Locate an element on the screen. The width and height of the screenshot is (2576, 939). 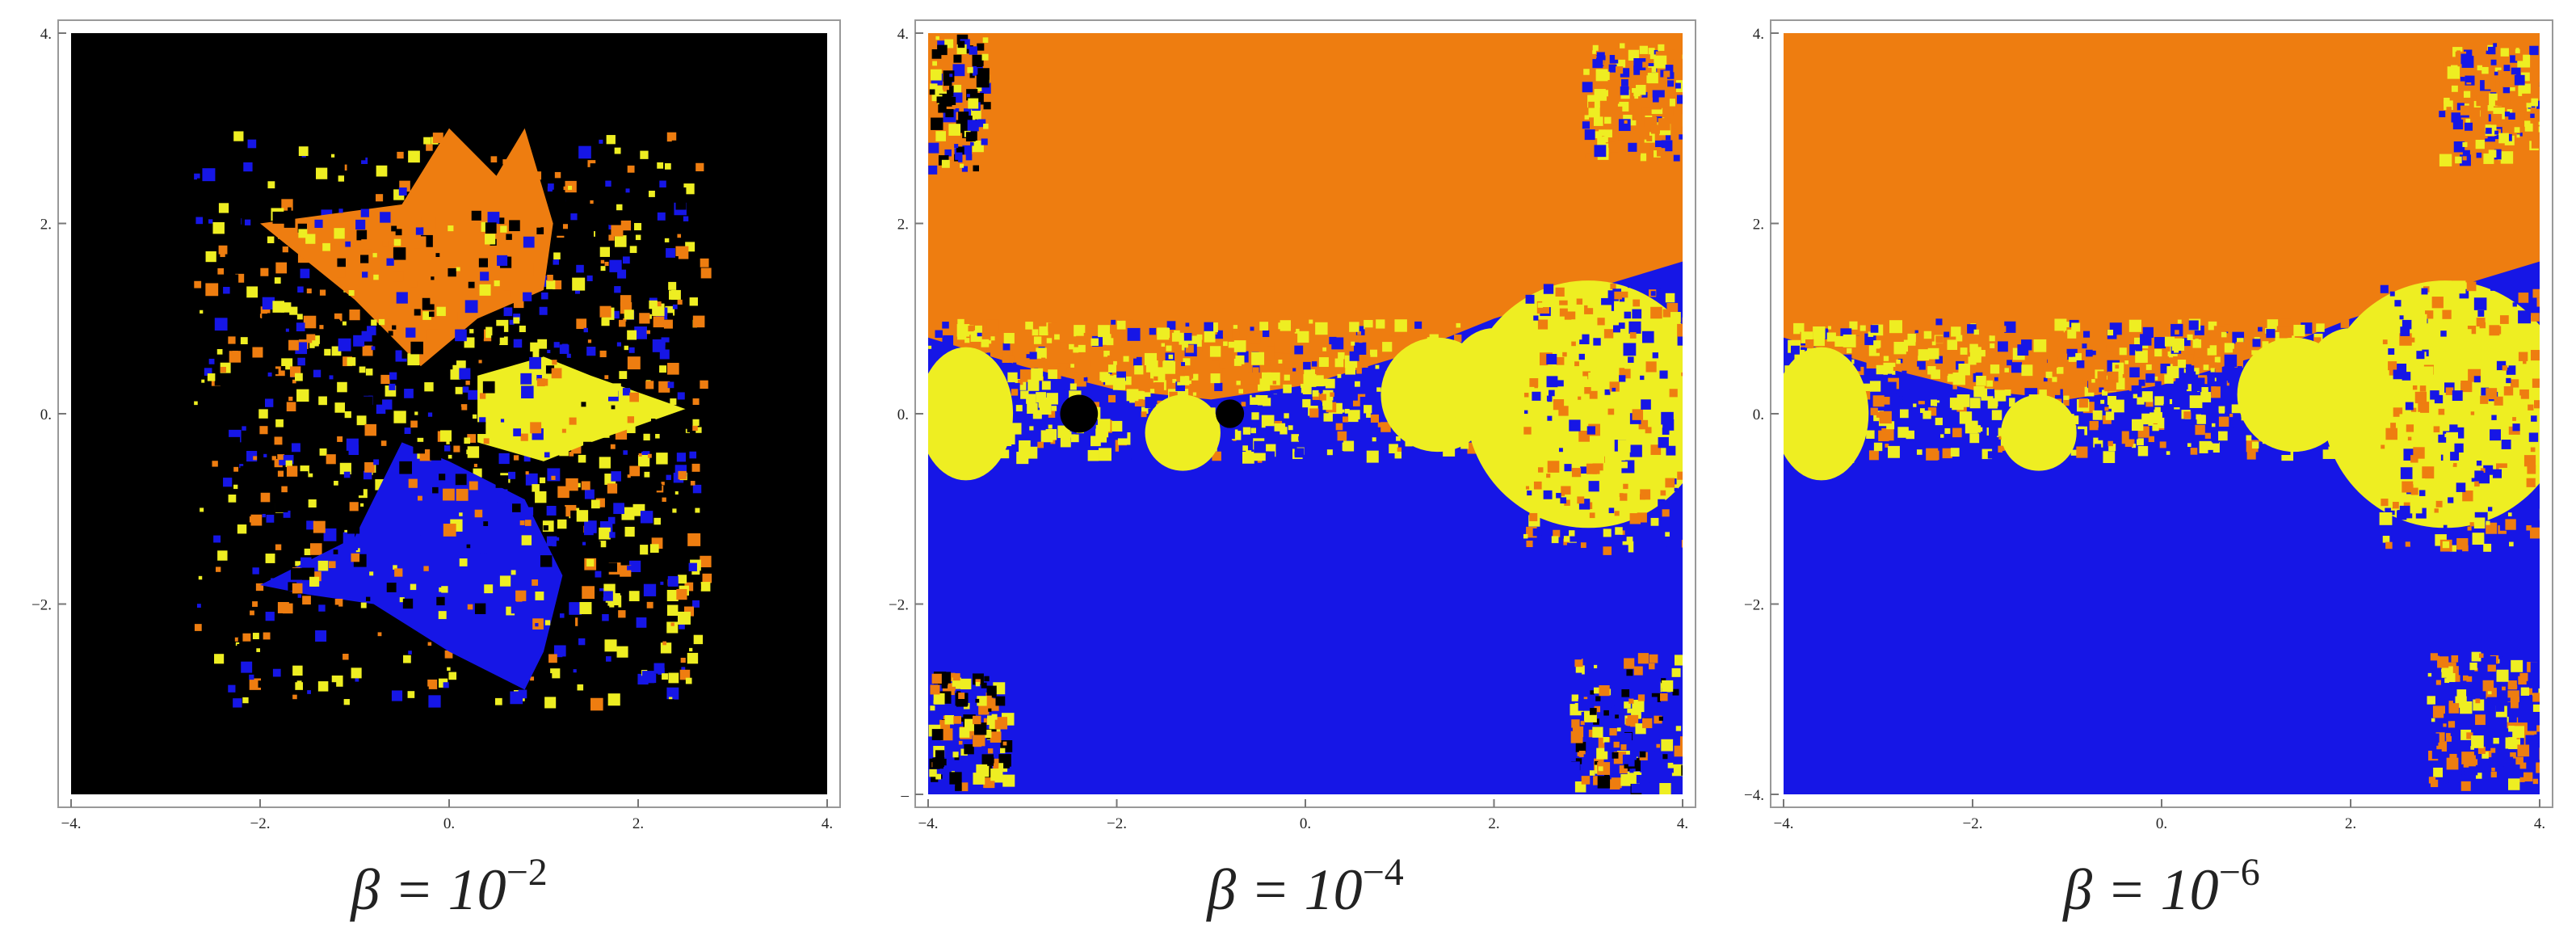
x-tick-label: 4. is located at coordinates (1683, 823).